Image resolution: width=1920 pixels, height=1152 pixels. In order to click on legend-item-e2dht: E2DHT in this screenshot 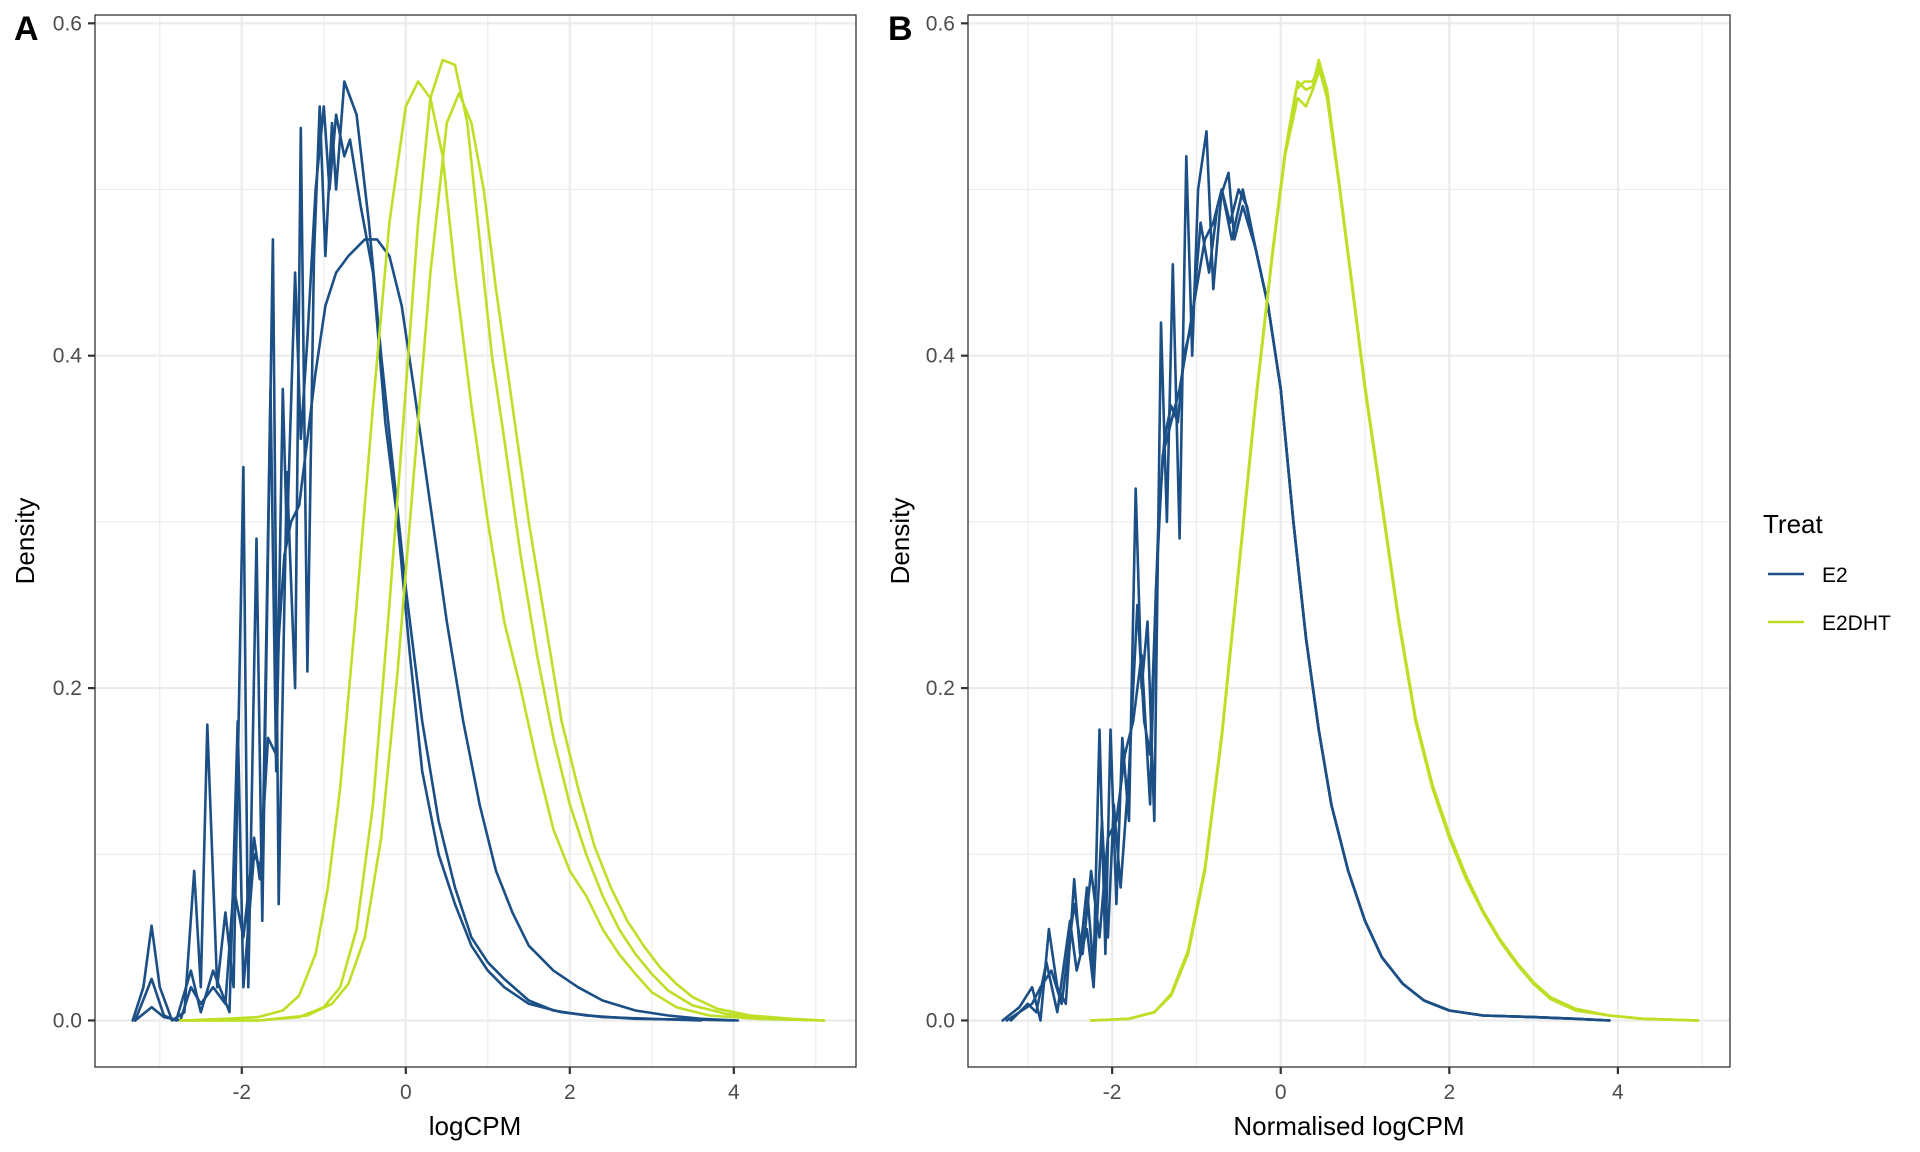, I will do `click(1829, 623)`.